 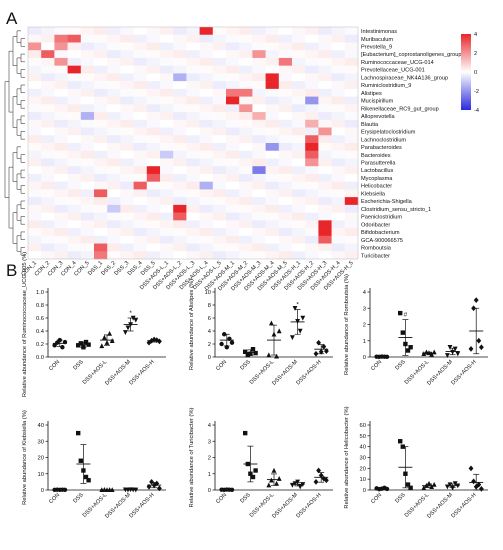 I want to click on y-tick-label: 10, so click(x=363, y=480).